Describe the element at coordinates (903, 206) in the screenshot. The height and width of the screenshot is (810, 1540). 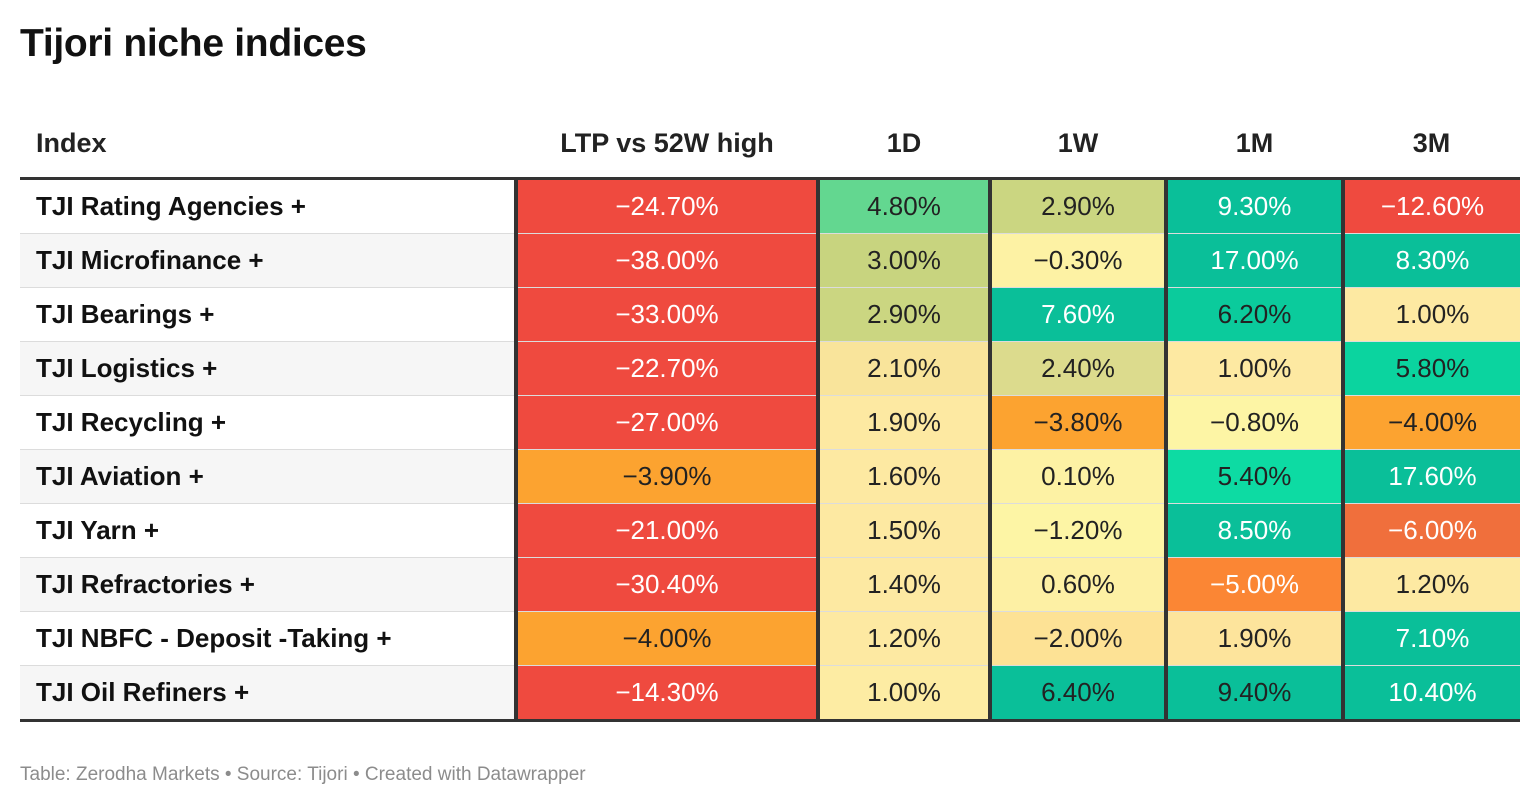
I see `cell-1d: 4.80%` at that location.